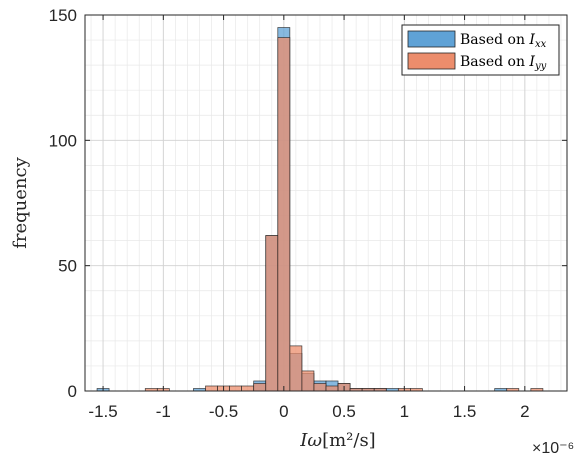  Describe the element at coordinates (20, 202) in the screenshot. I see `y-axis-label: frequency` at that location.